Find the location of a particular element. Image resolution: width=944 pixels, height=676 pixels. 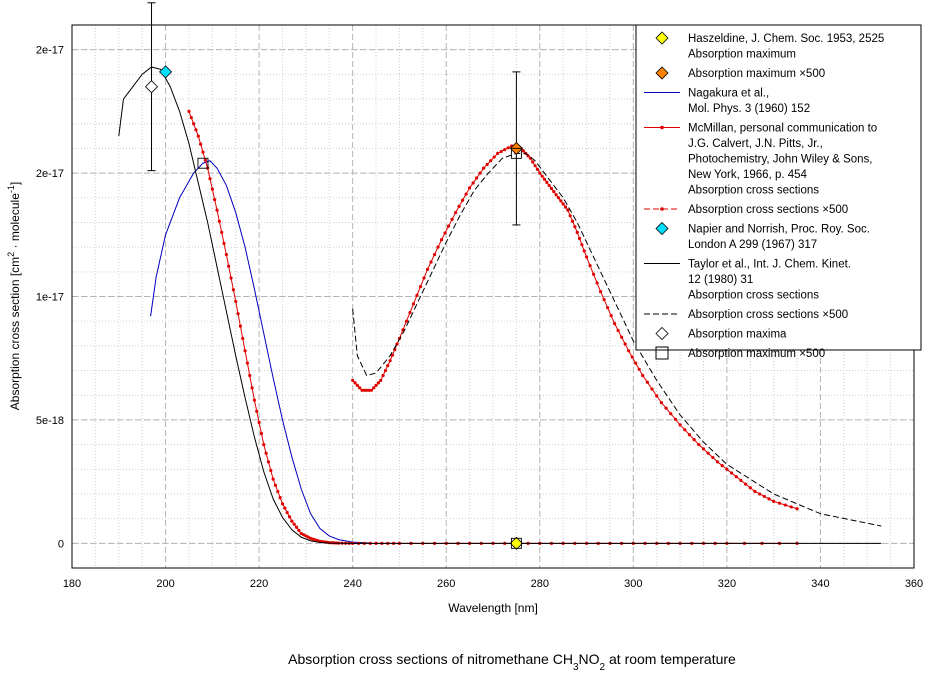

legend-label-3: Photochemistry, John Wiley & Sons, is located at coordinates (780, 160).